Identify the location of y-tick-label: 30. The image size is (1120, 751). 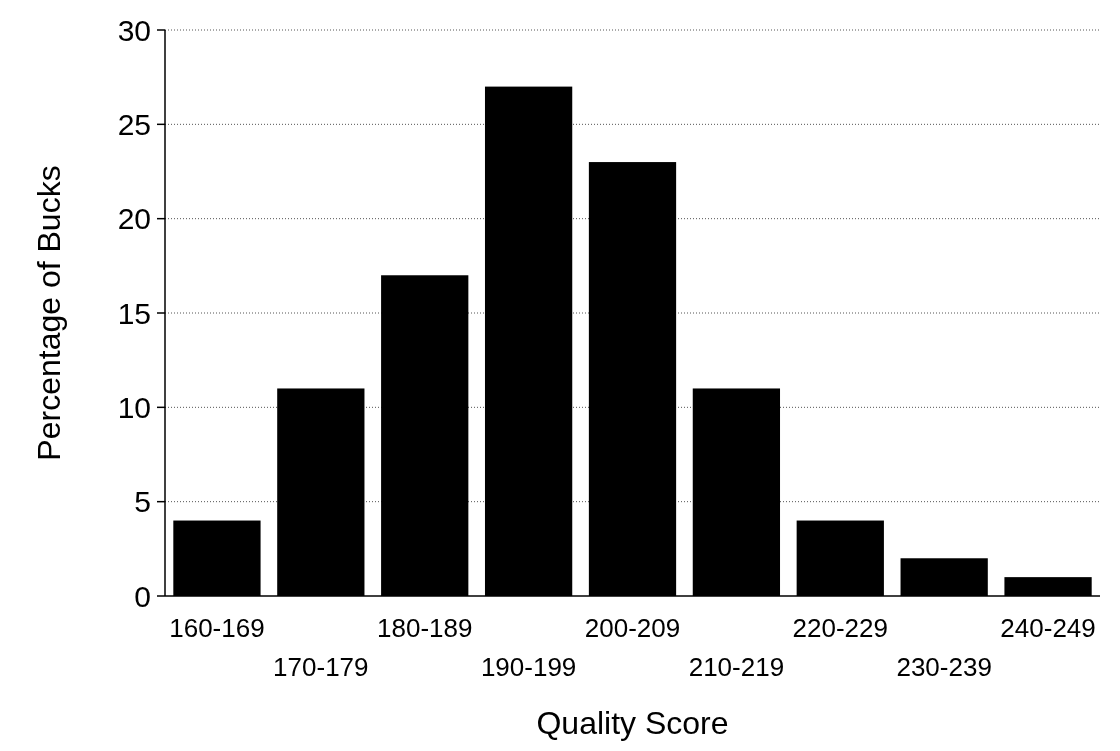
(134, 30).